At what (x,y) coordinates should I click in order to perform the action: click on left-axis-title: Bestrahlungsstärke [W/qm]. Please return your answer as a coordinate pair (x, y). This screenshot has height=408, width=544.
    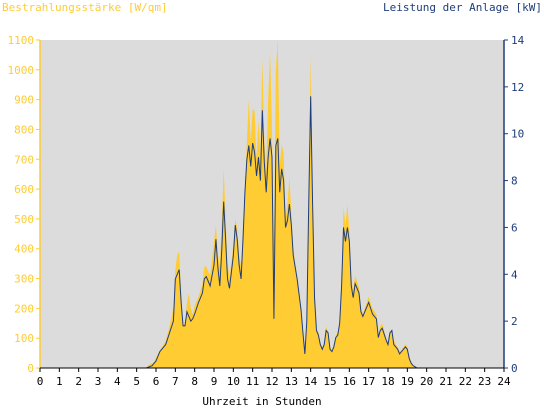
    Looking at the image, I should click on (85, 7).